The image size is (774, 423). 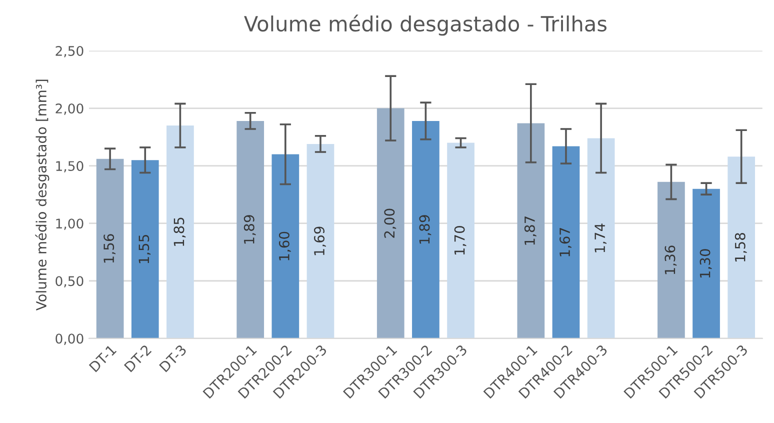 I want to click on data-label: 1,58, so click(x=740, y=247).